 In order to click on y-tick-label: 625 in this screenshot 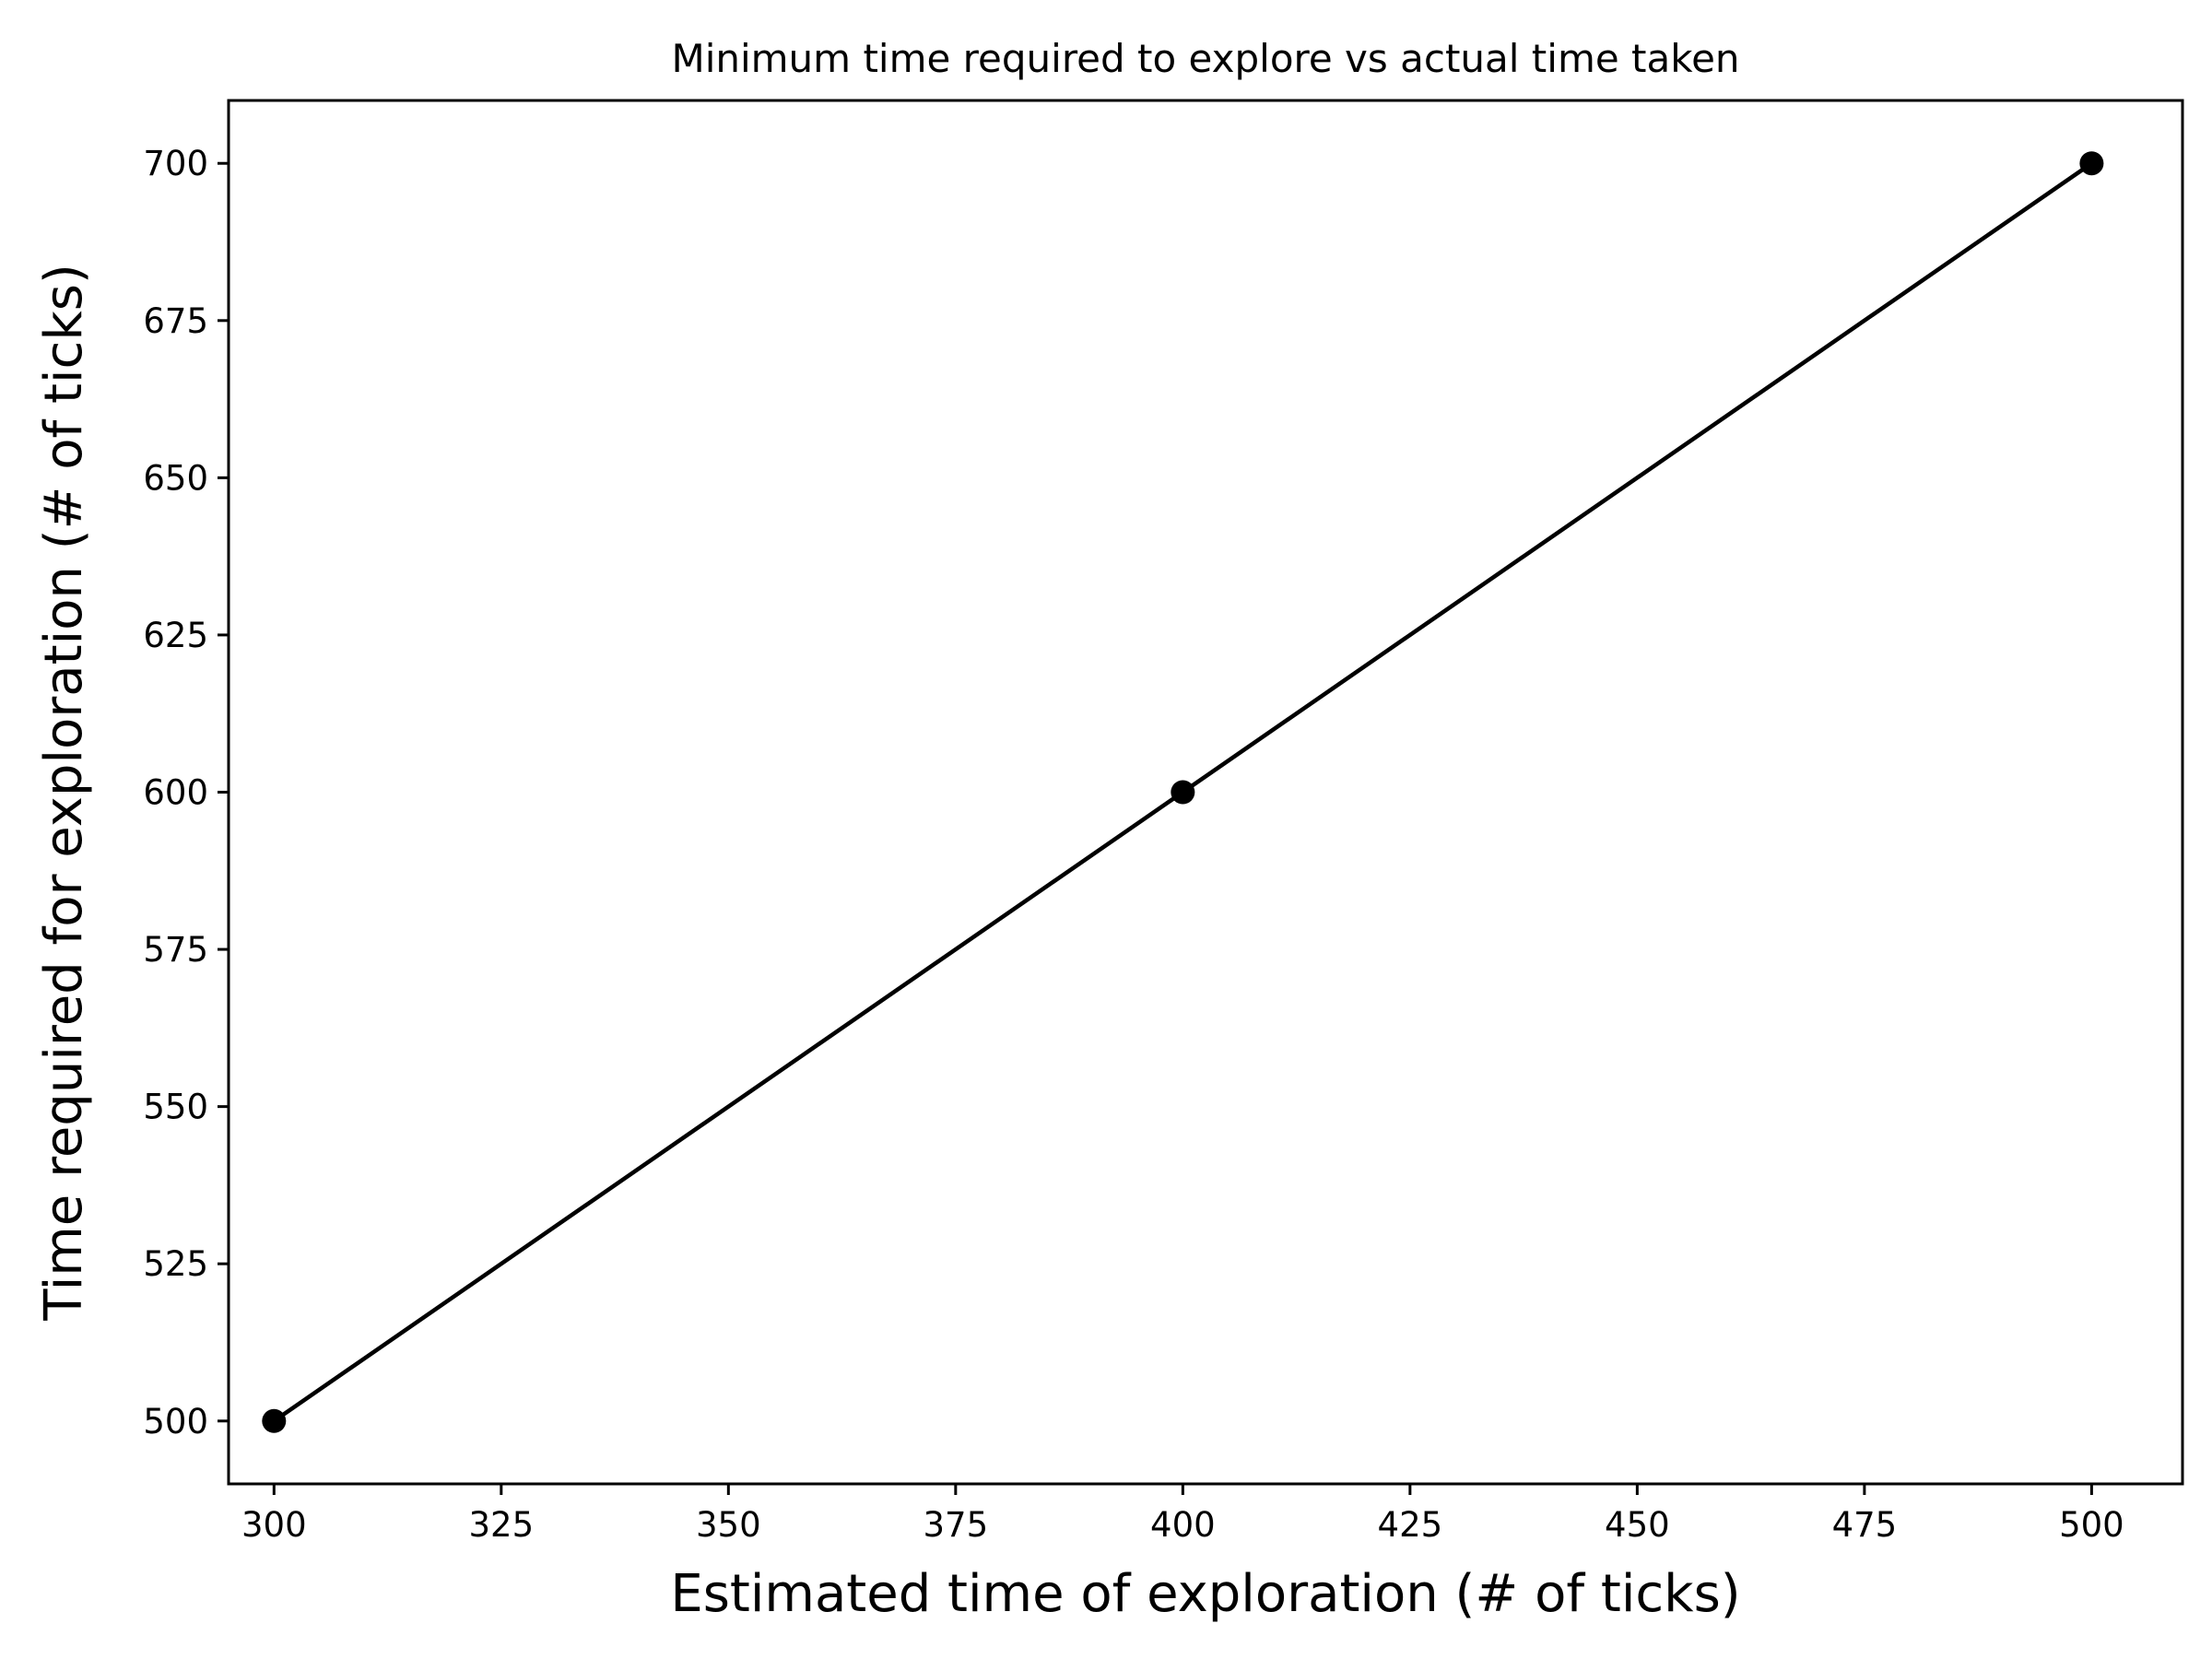, I will do `click(175, 635)`.